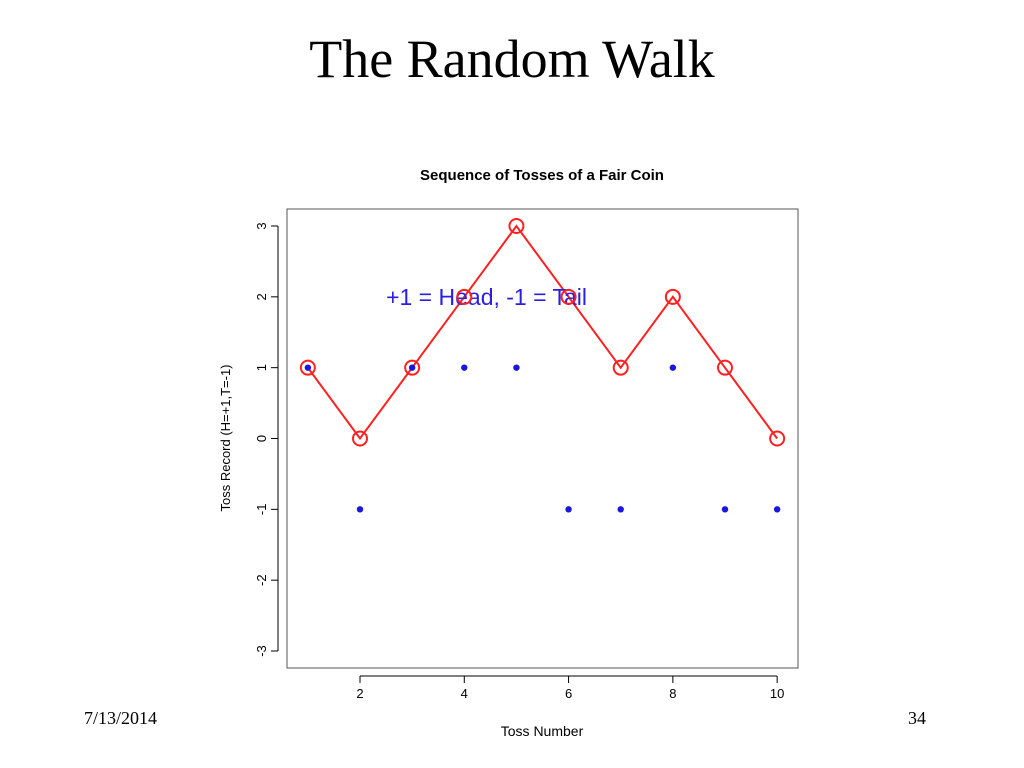 The image size is (1024, 768). What do you see at coordinates (261, 225) in the screenshot?
I see `y-tick-label: 3` at bounding box center [261, 225].